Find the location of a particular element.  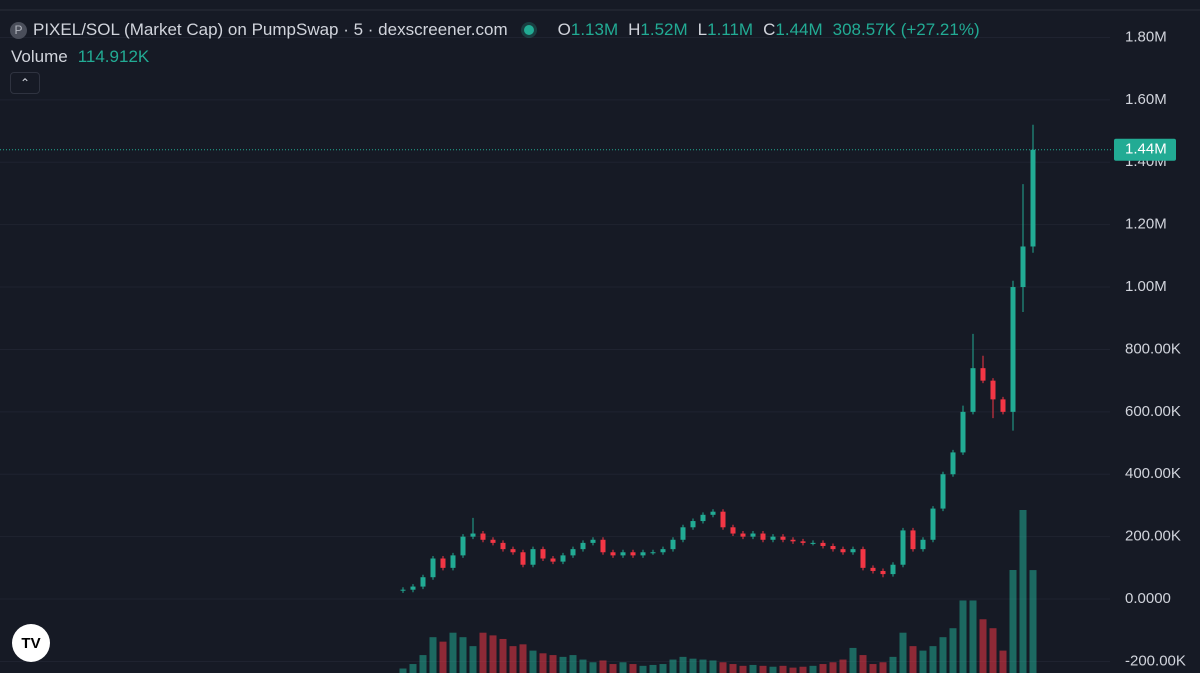

ohlc-value: 1.52M is located at coordinates (664, 29).